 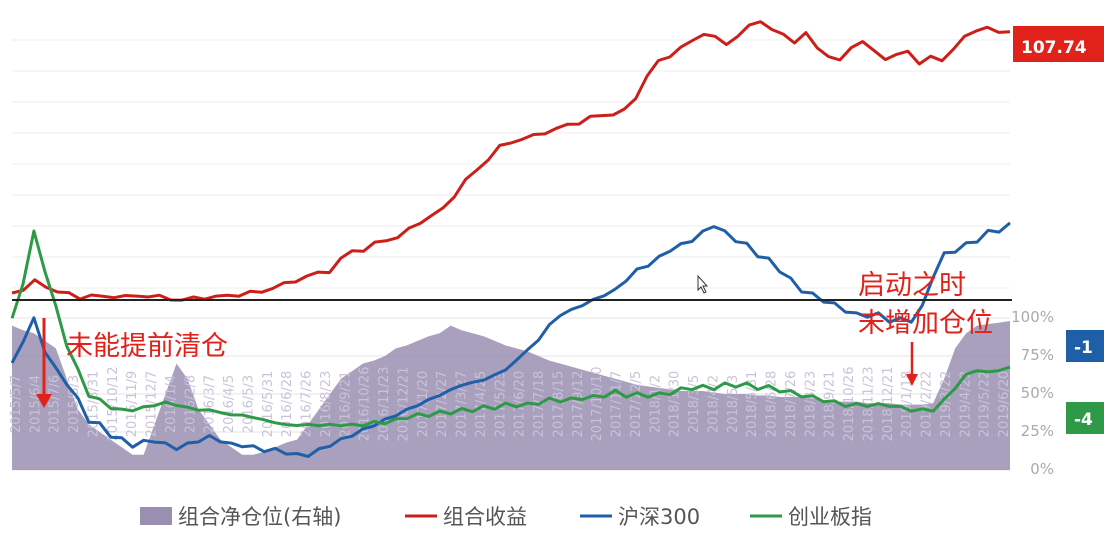 What do you see at coordinates (1037, 393) in the screenshot?
I see `right-axis-tick-label: 50%` at bounding box center [1037, 393].